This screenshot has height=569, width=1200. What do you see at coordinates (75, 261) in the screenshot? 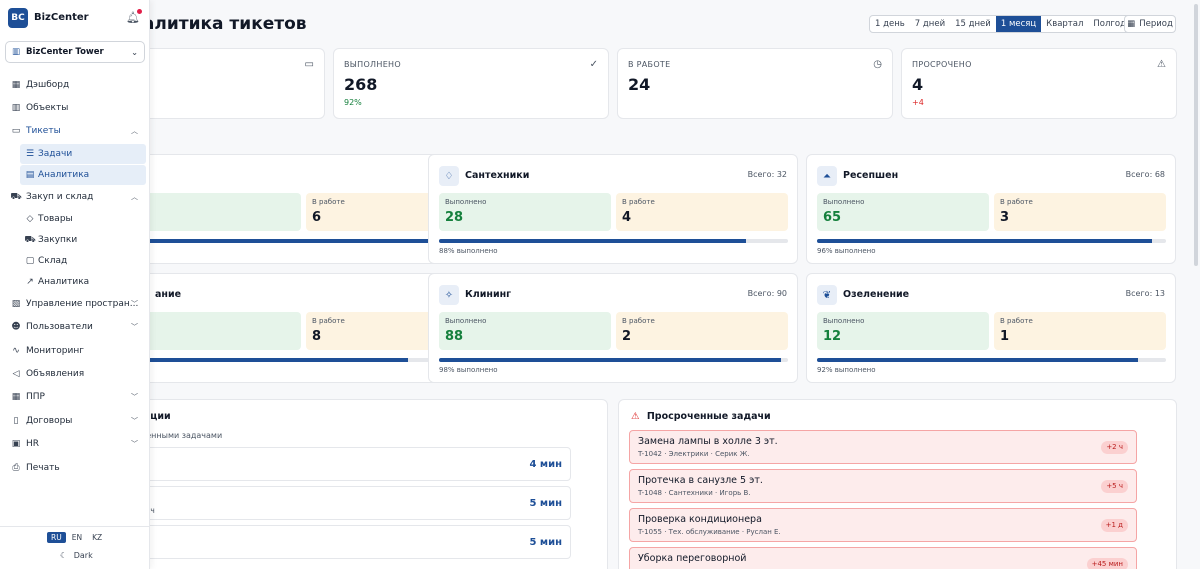
I see `sidebar-item: ▢ Склад` at bounding box center [75, 261].